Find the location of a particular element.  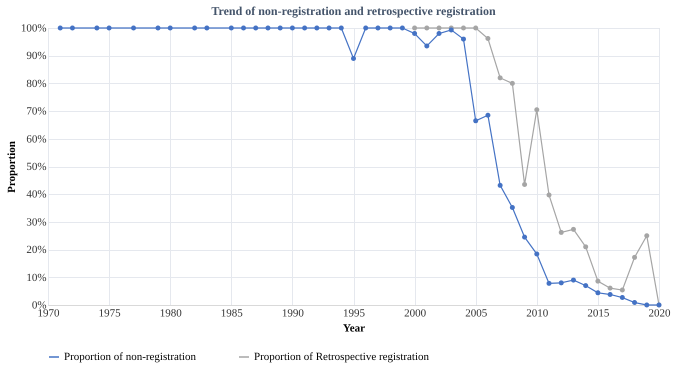

y-tick-label: 70% is located at coordinates (36, 112).